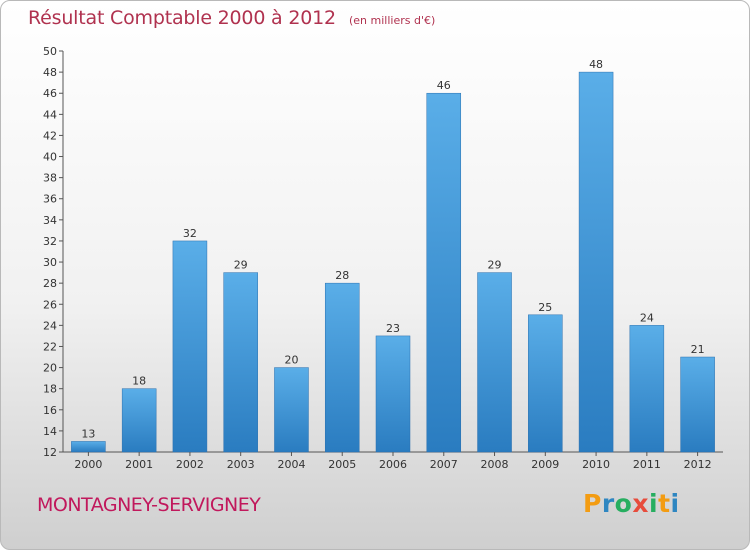  What do you see at coordinates (50, 368) in the screenshot?
I see `y-tick-label: 20` at bounding box center [50, 368].